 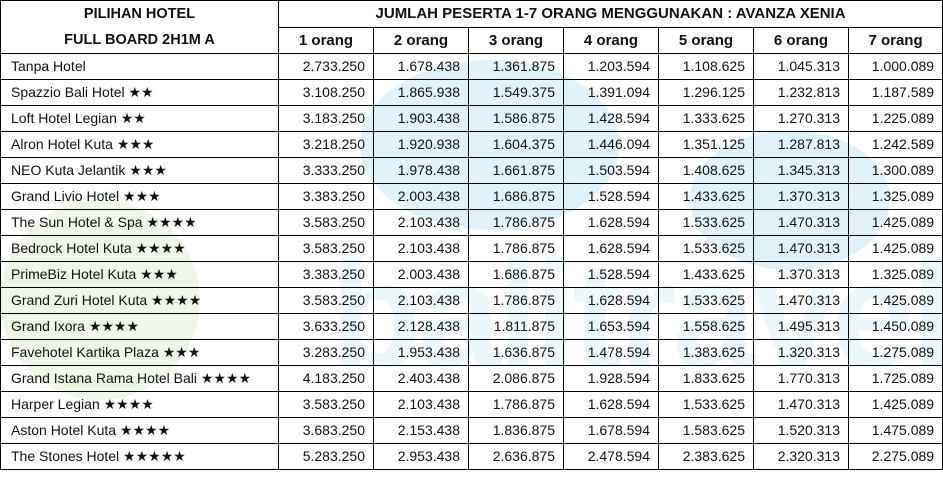 I want to click on hotel-name: PrimeBiz Hotel Kuta ★★★, so click(x=139, y=274).